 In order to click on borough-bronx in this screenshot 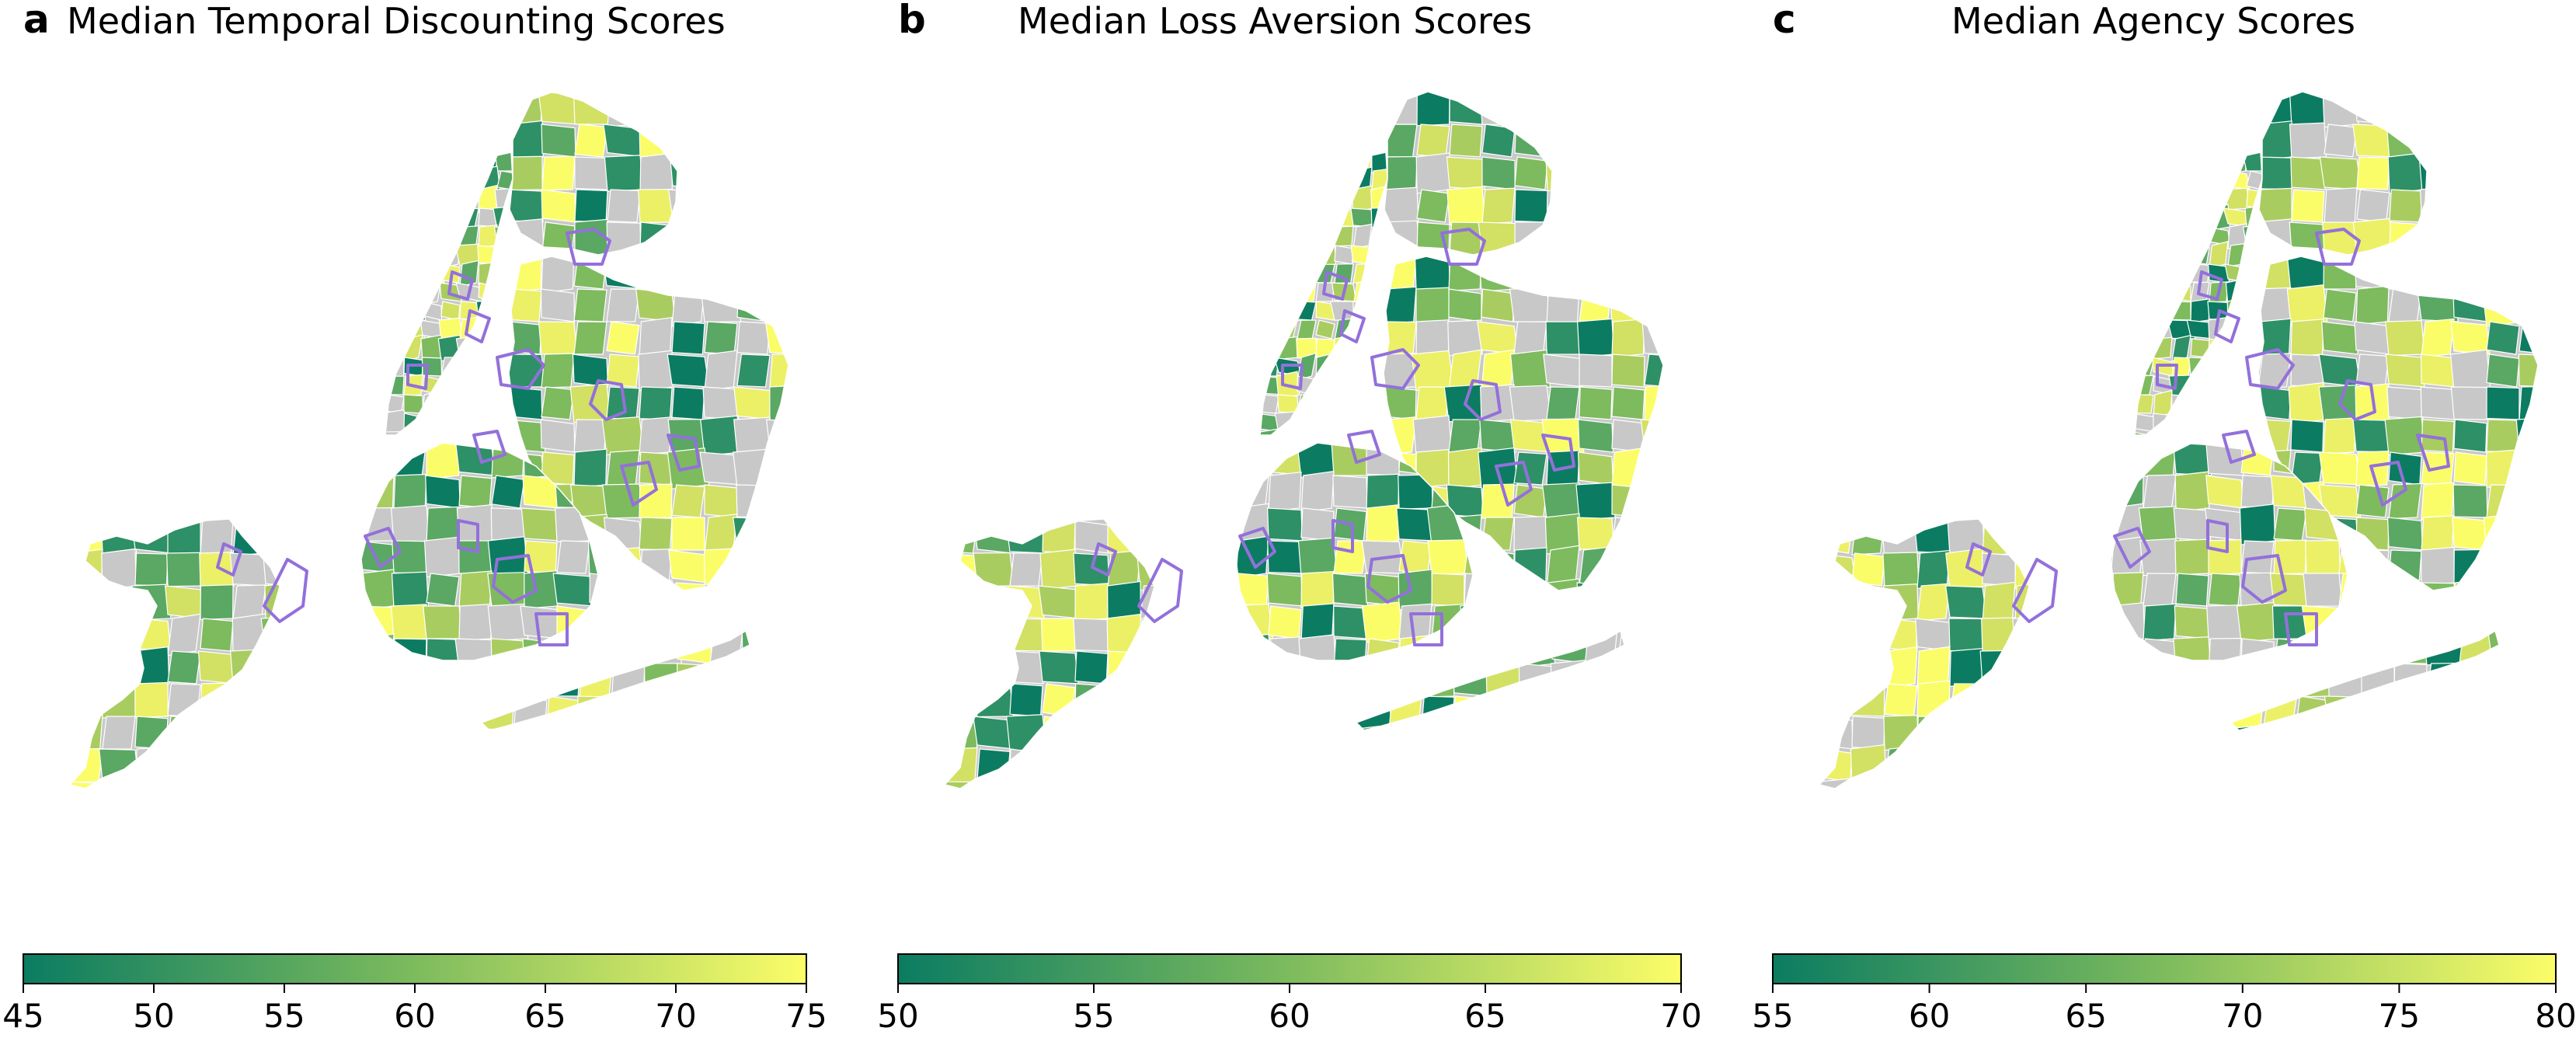, I will do `click(2343, 173)`.